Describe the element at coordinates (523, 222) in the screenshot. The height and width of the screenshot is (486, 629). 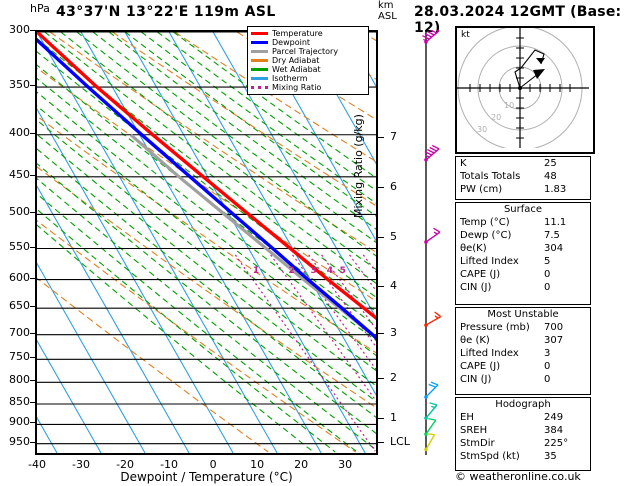
I see `table-row: Temp (°C) 11.1` at that location.